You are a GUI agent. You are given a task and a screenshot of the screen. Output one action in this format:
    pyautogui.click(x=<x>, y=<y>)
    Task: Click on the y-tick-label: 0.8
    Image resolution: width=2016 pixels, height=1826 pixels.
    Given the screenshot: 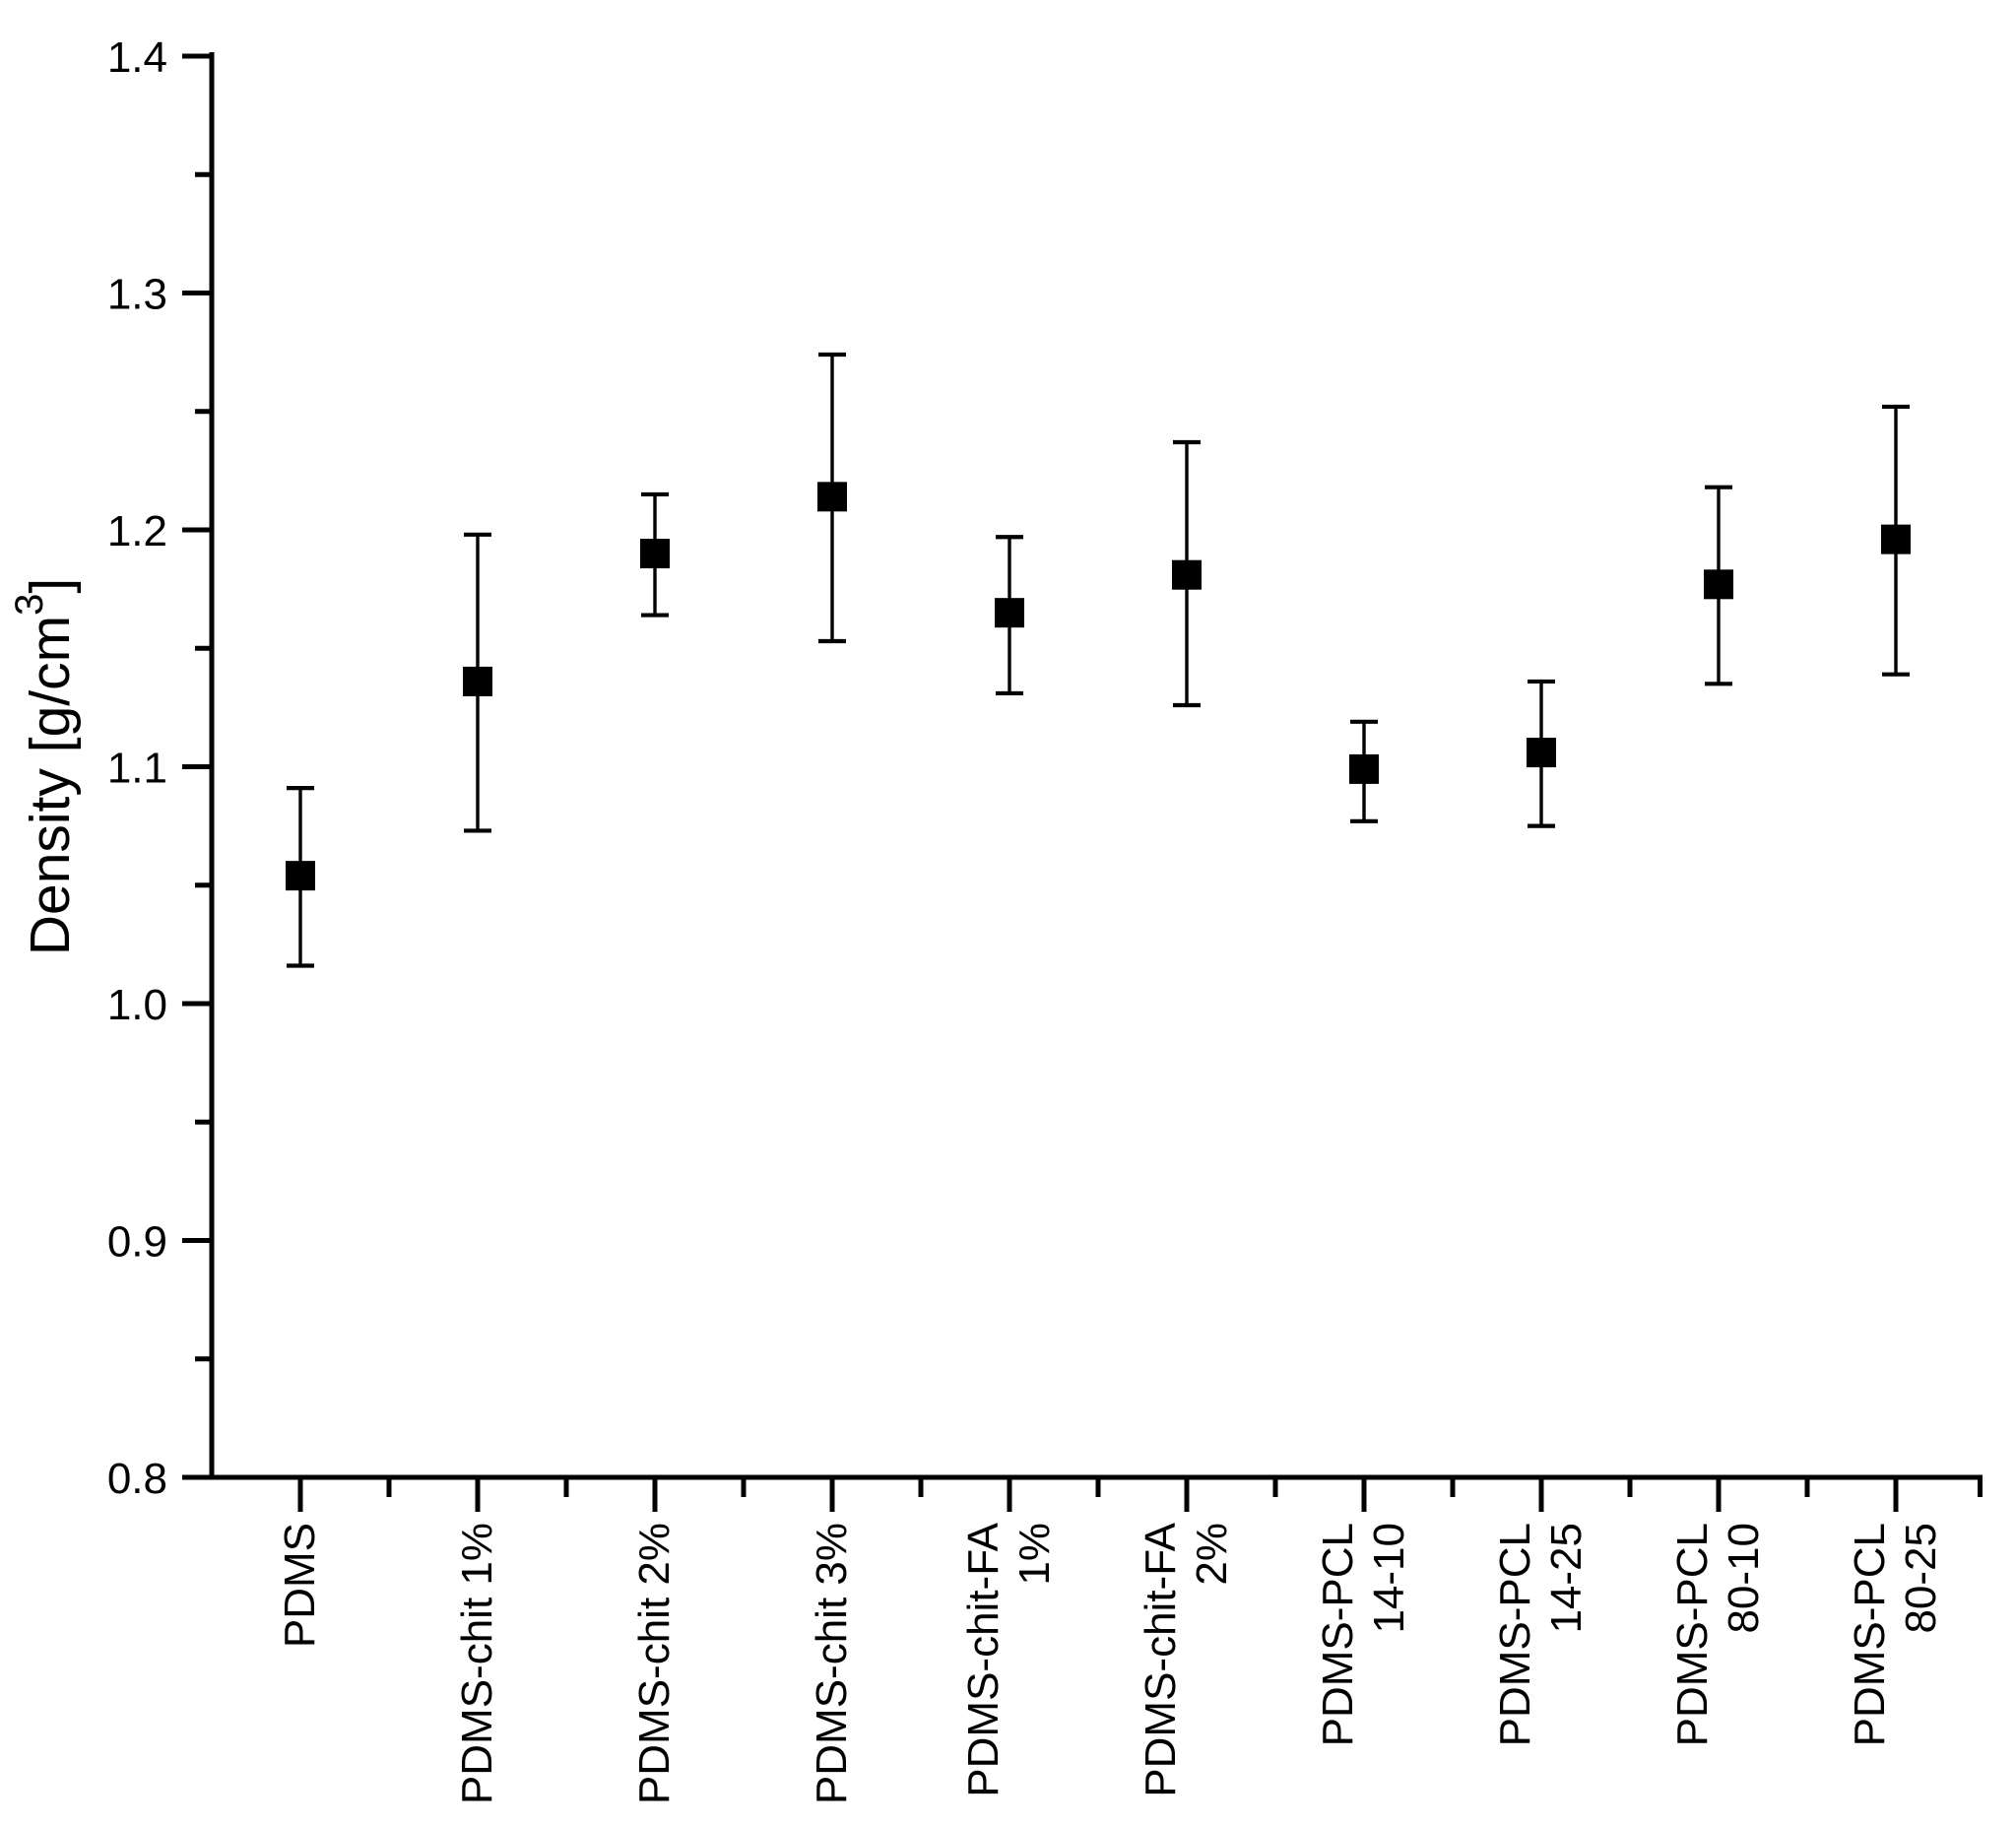 What is the action you would take?
    pyautogui.click(x=137, y=1479)
    